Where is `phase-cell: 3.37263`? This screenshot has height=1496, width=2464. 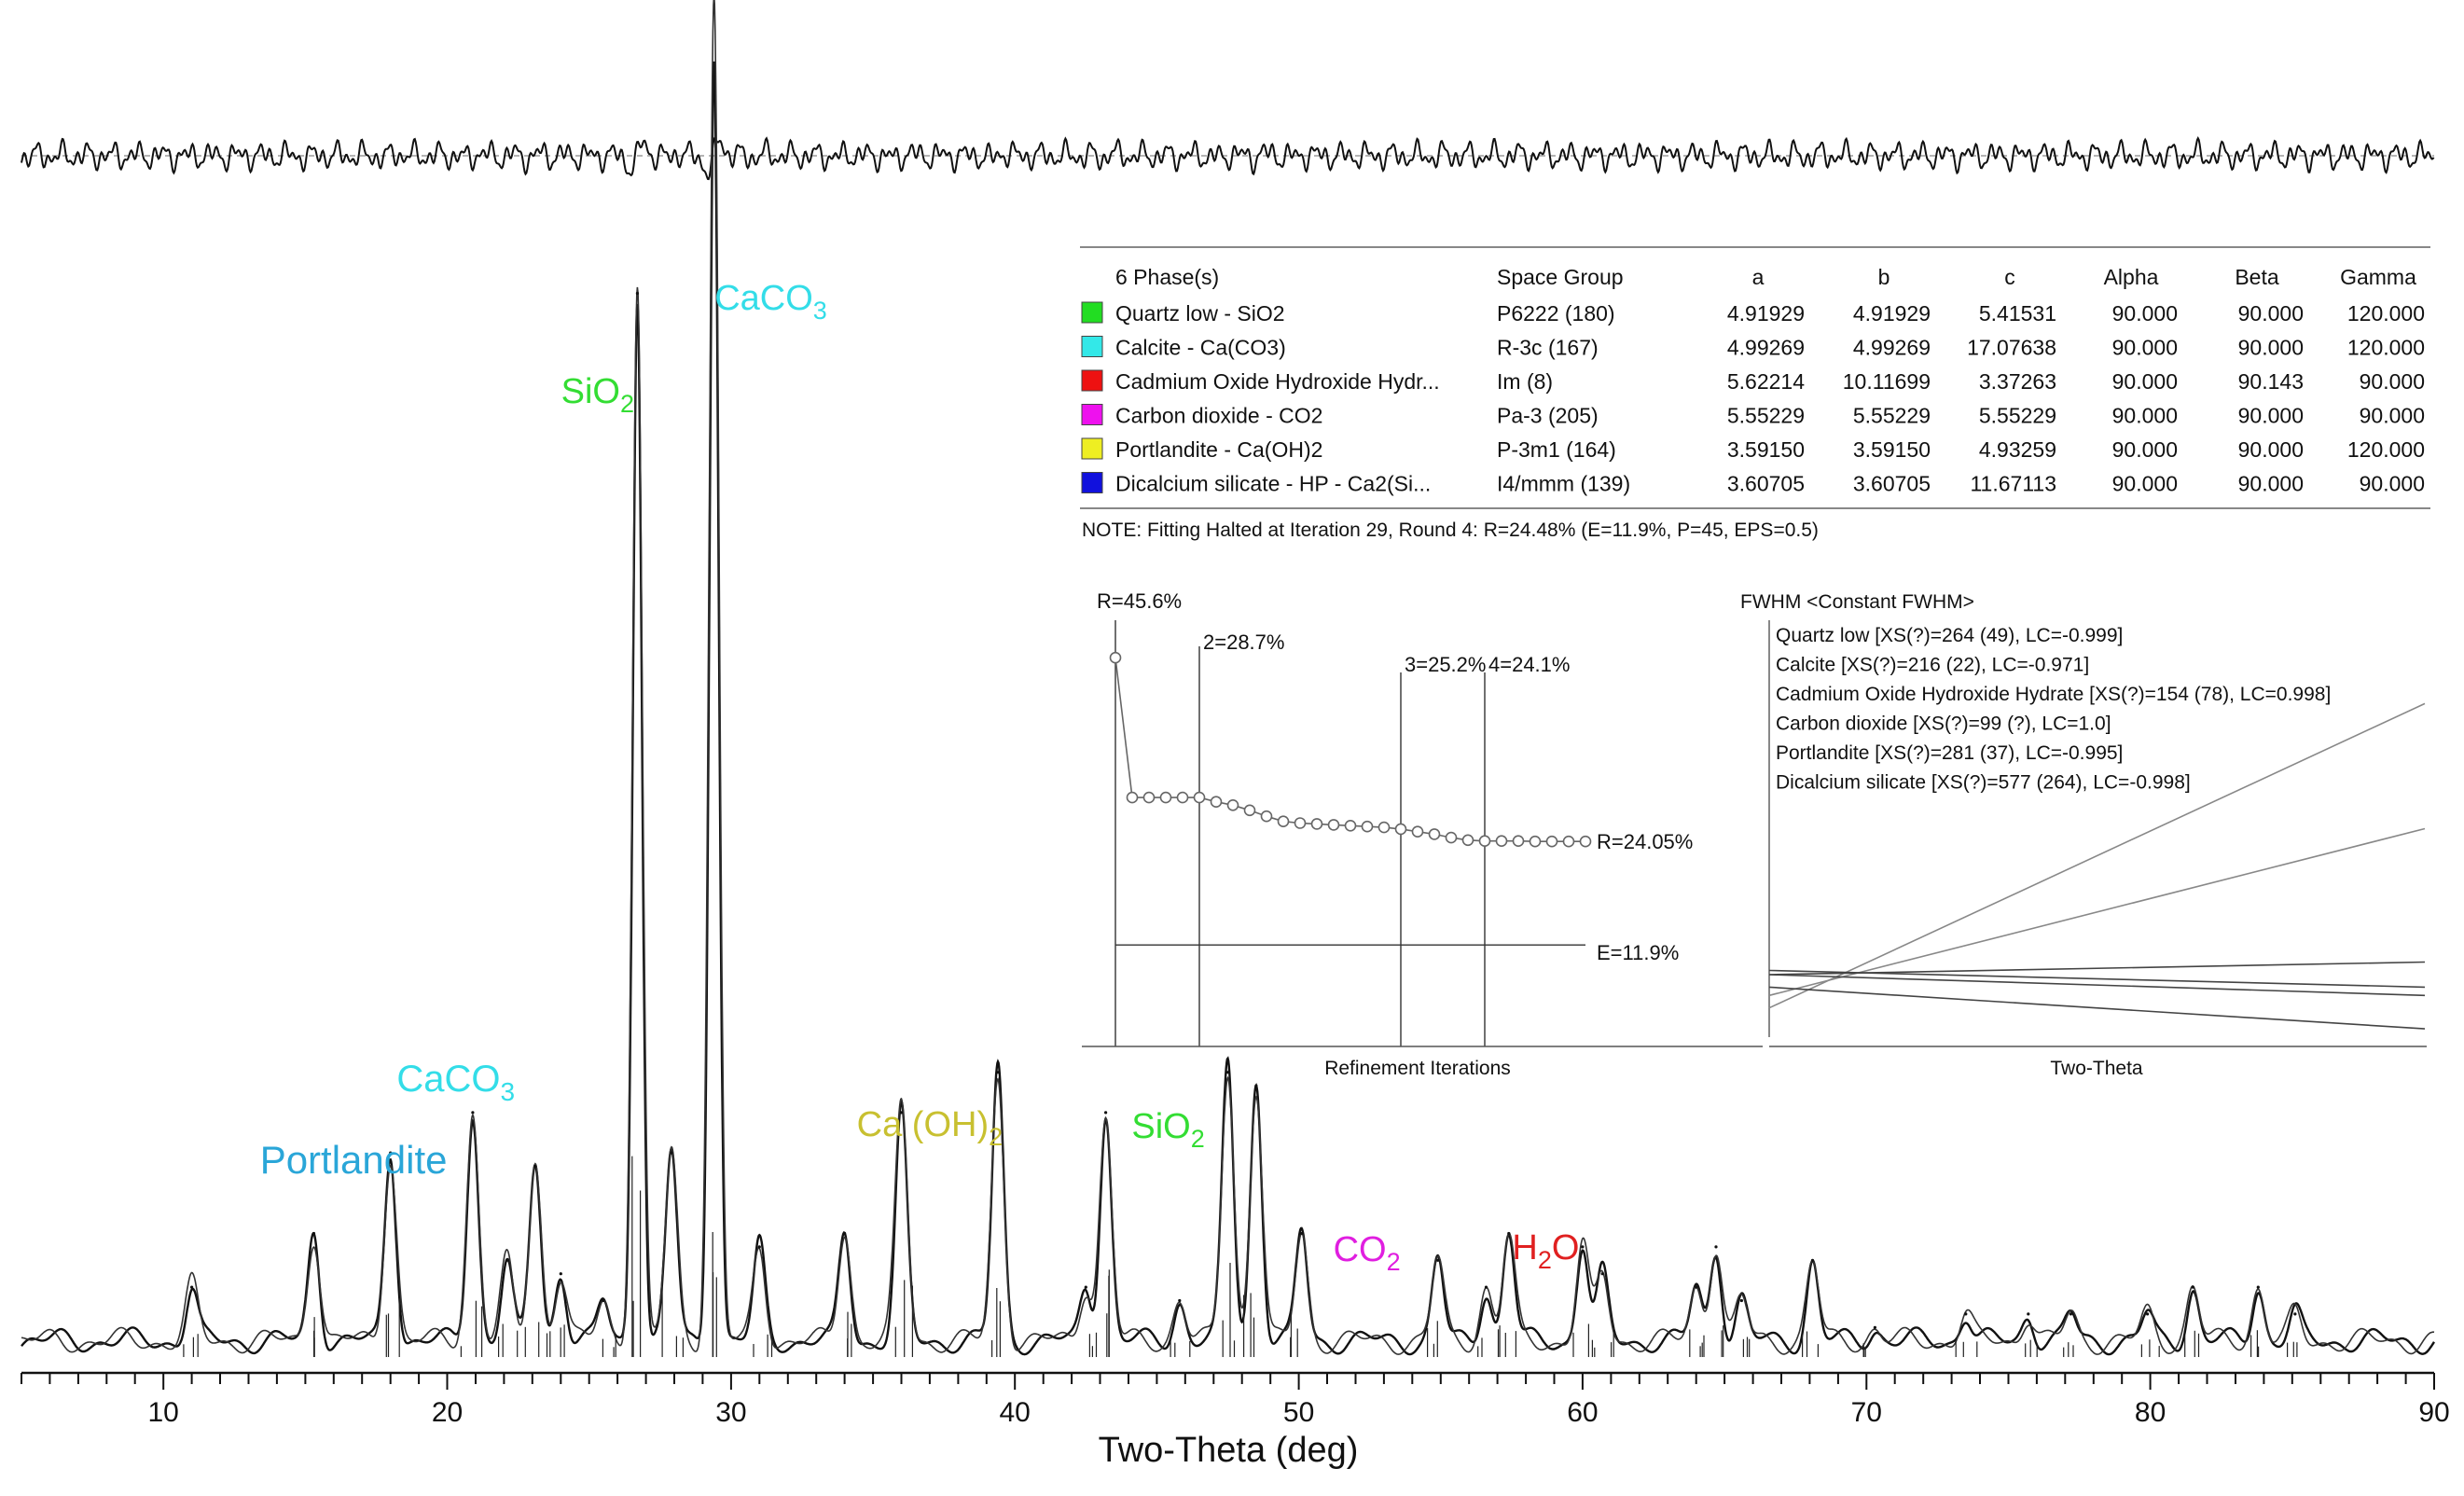
phase-cell: 3.37263 is located at coordinates (2018, 381).